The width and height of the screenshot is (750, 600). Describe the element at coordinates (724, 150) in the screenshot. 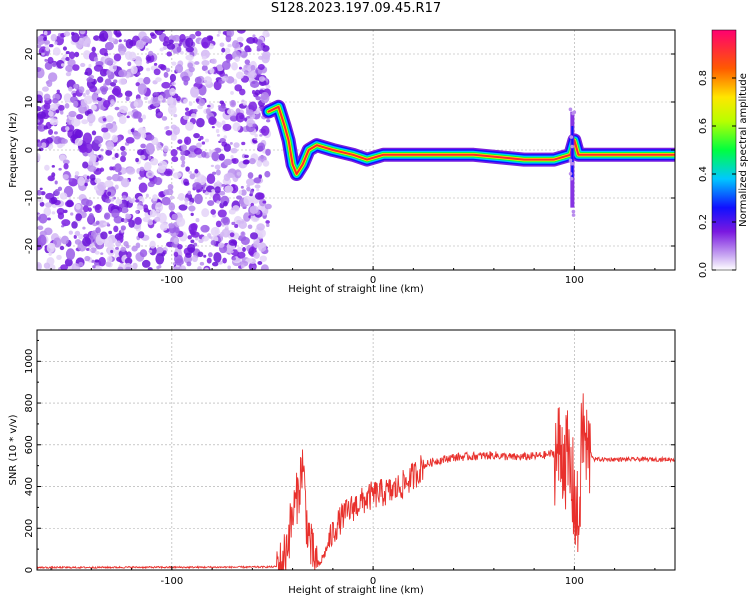

I see `colorbar-gradient` at that location.